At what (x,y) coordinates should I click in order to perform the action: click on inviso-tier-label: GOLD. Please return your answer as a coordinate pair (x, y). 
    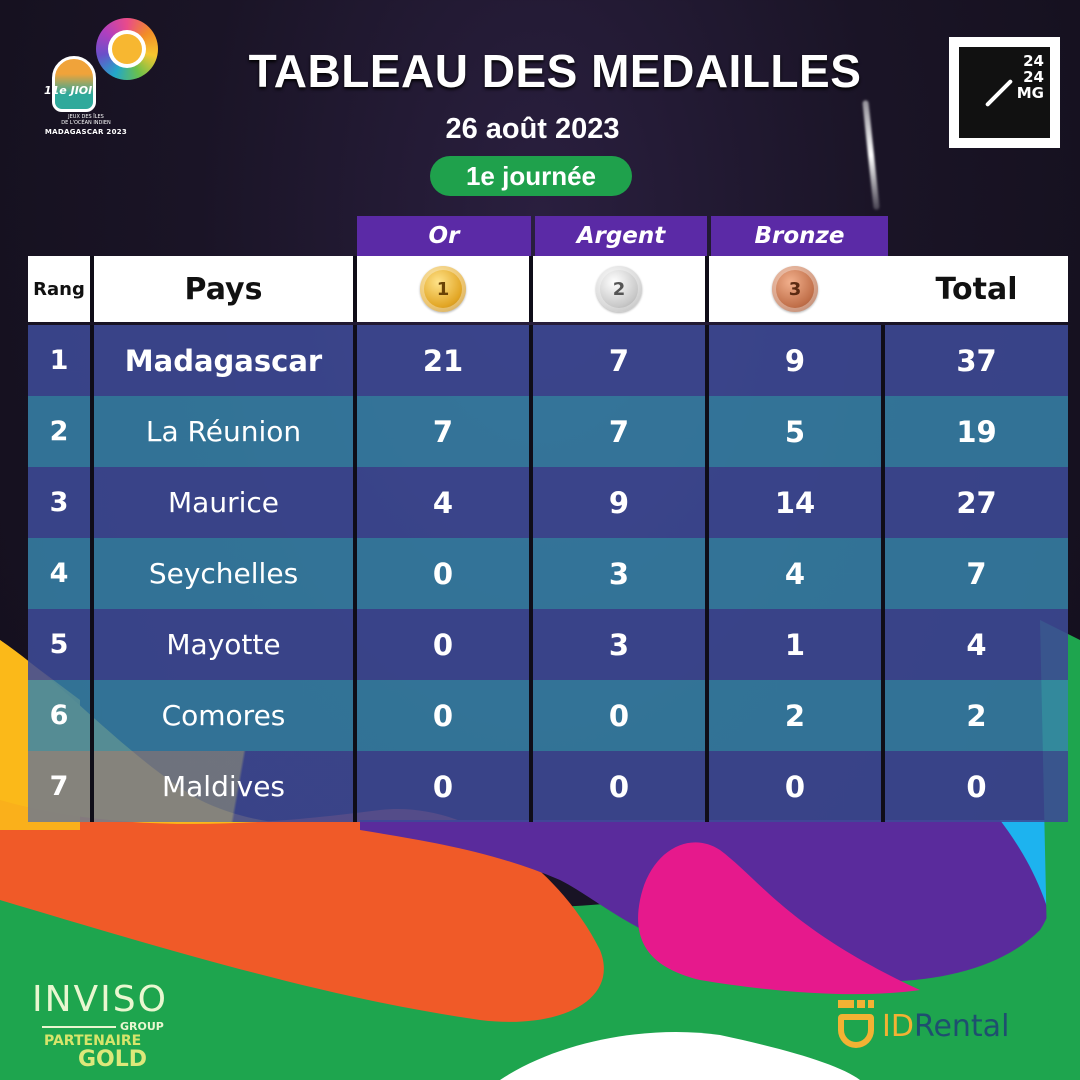
    Looking at the image, I should click on (113, 1059).